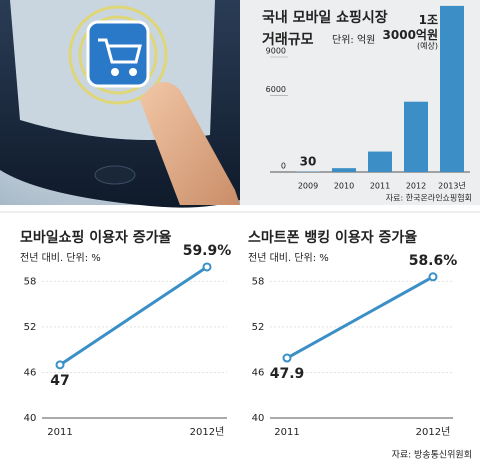 The image size is (480, 464). I want to click on value-label: 58.6%, so click(433, 261).